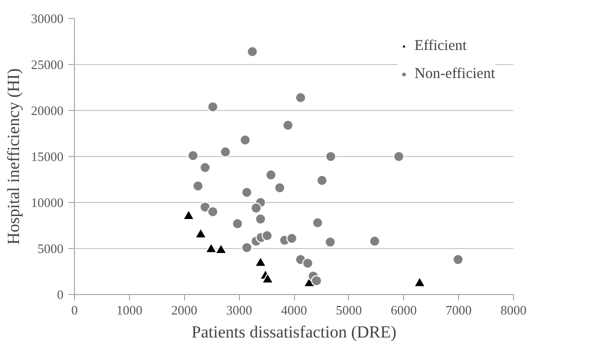  I want to click on legend-label: Efficient, so click(440, 46).